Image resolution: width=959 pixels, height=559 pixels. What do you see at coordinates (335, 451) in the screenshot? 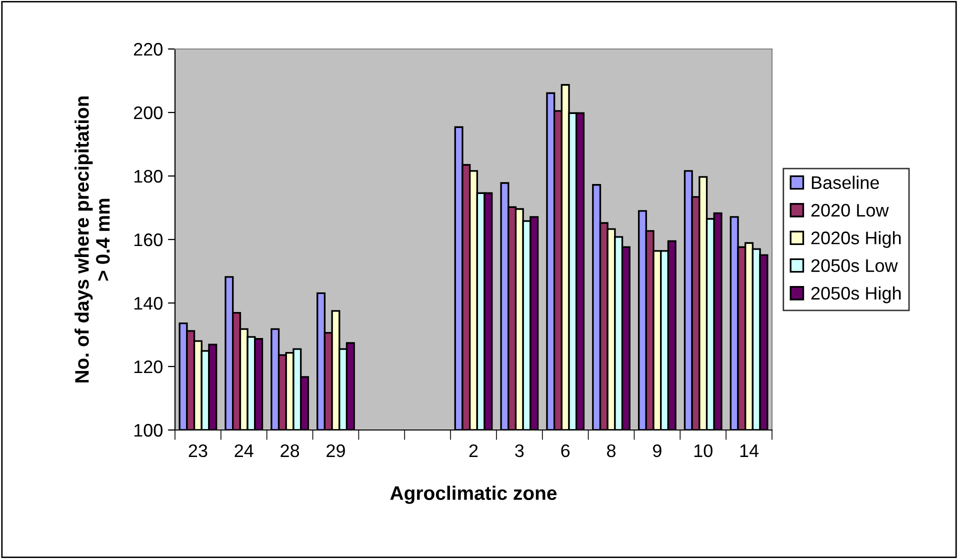
I see `x-tick-label: 29` at bounding box center [335, 451].